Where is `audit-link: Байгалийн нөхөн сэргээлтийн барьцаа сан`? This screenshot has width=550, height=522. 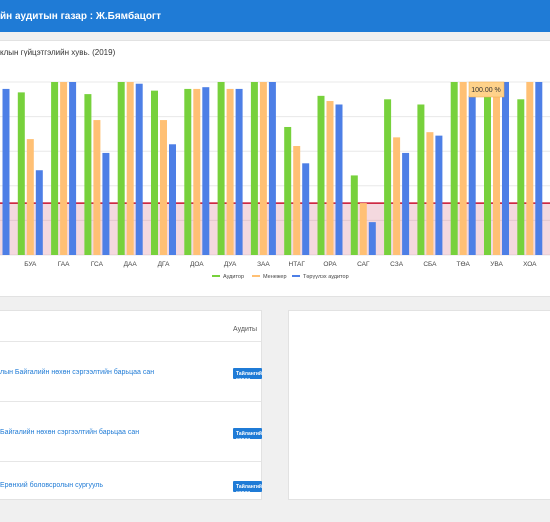
audit-link: Байгалийн нөхөн сэргээлтийн барьцаа сан is located at coordinates (70, 432).